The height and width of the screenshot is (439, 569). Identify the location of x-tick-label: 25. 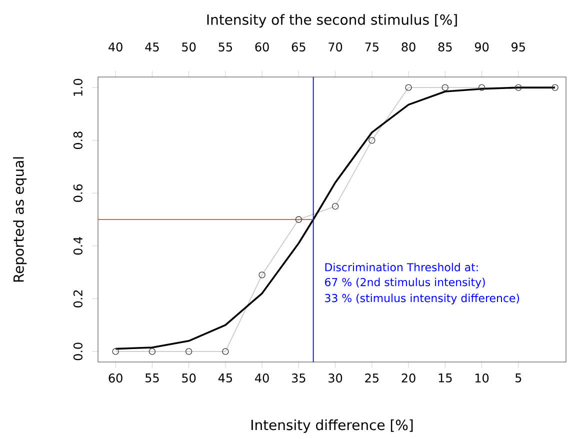
(371, 378).